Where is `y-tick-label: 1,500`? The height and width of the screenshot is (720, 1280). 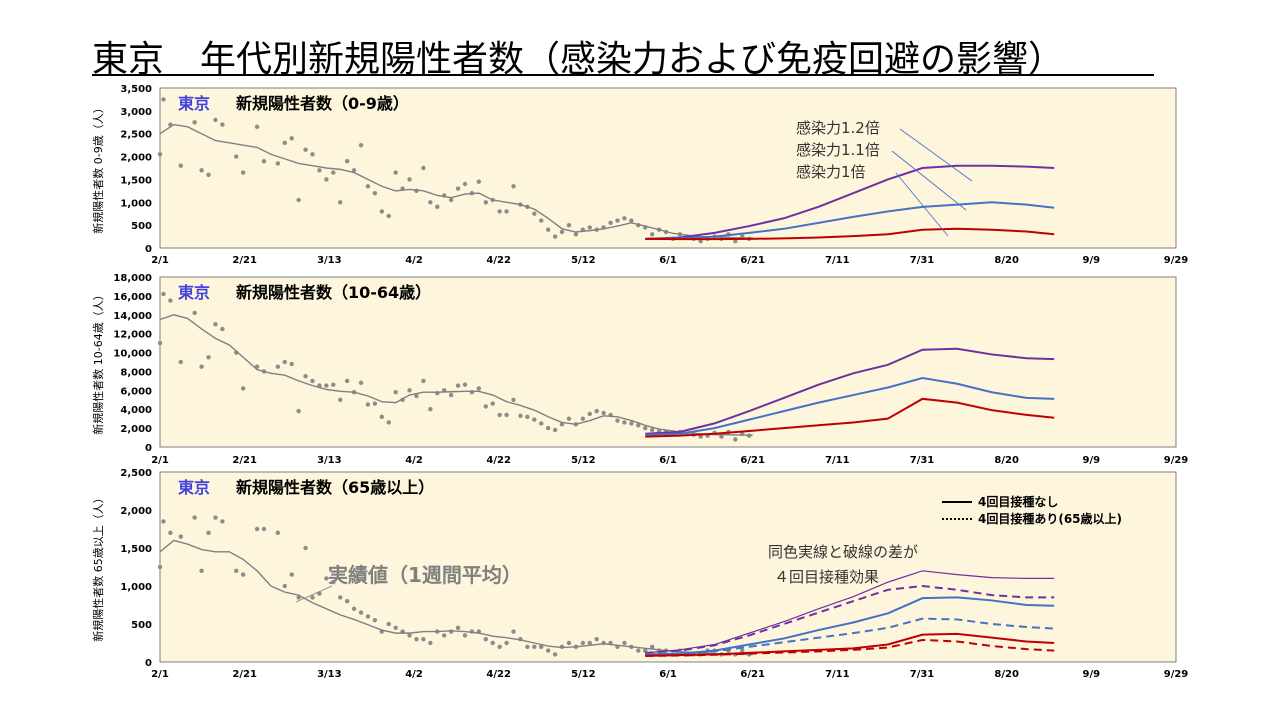 y-tick-label: 1,500 is located at coordinates (136, 180).